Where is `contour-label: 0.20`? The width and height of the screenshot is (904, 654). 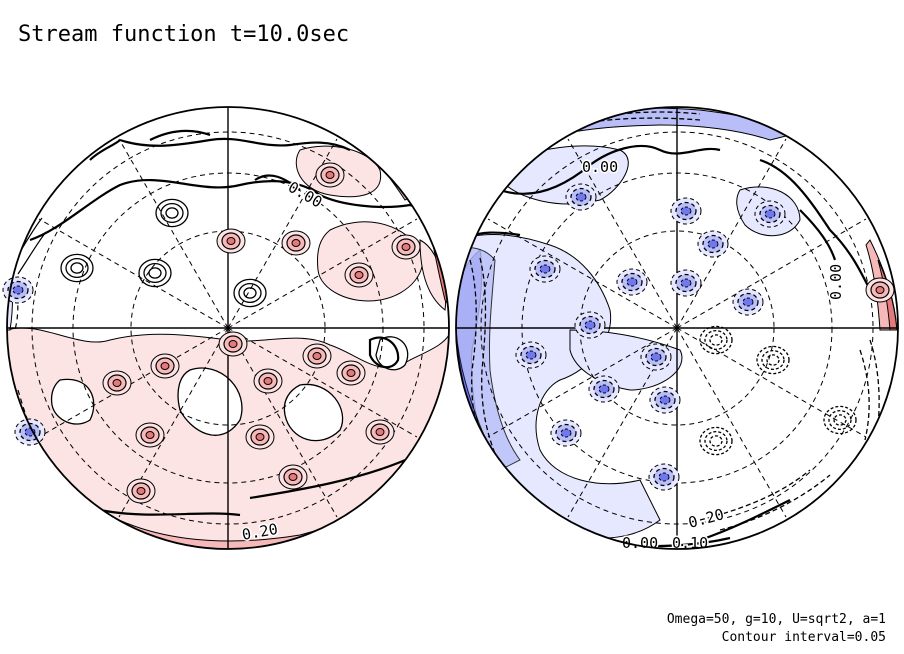 contour-label: 0.20 is located at coordinates (706, 518).